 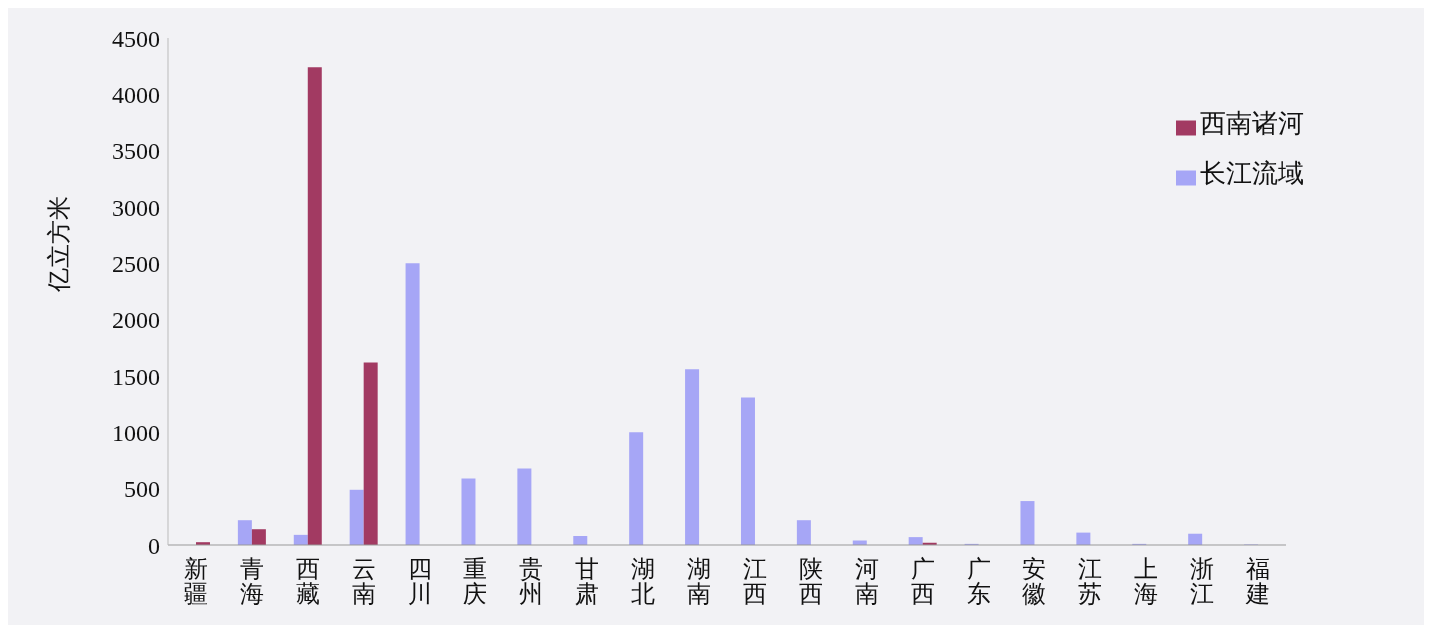 I want to click on x-tick-label: 安徽, so click(x=1034, y=581).